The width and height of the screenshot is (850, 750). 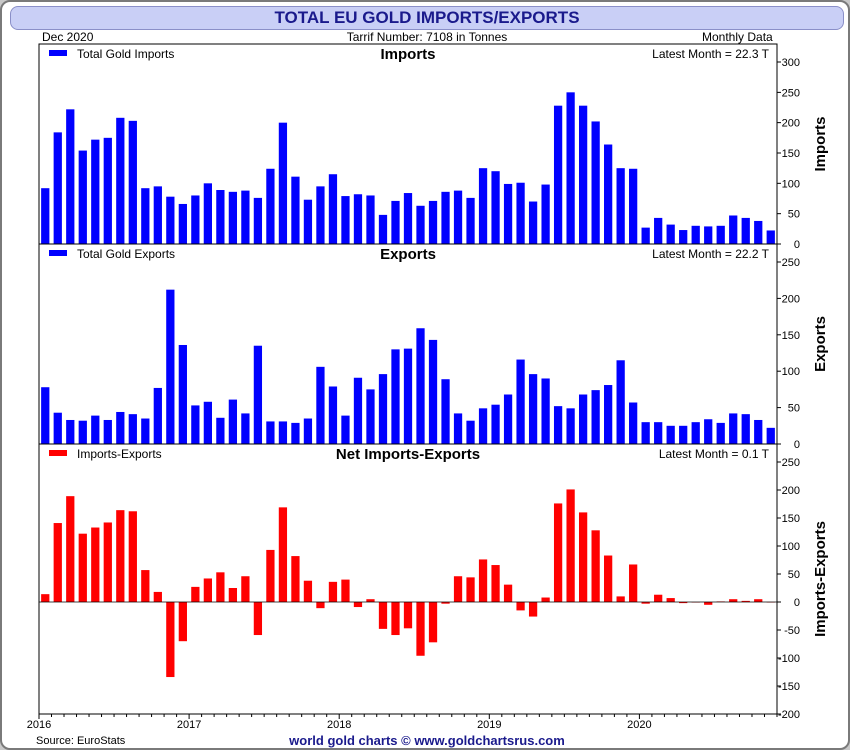 I want to click on latest-value-label: Latest Month = 0.1 T, so click(x=714, y=454).